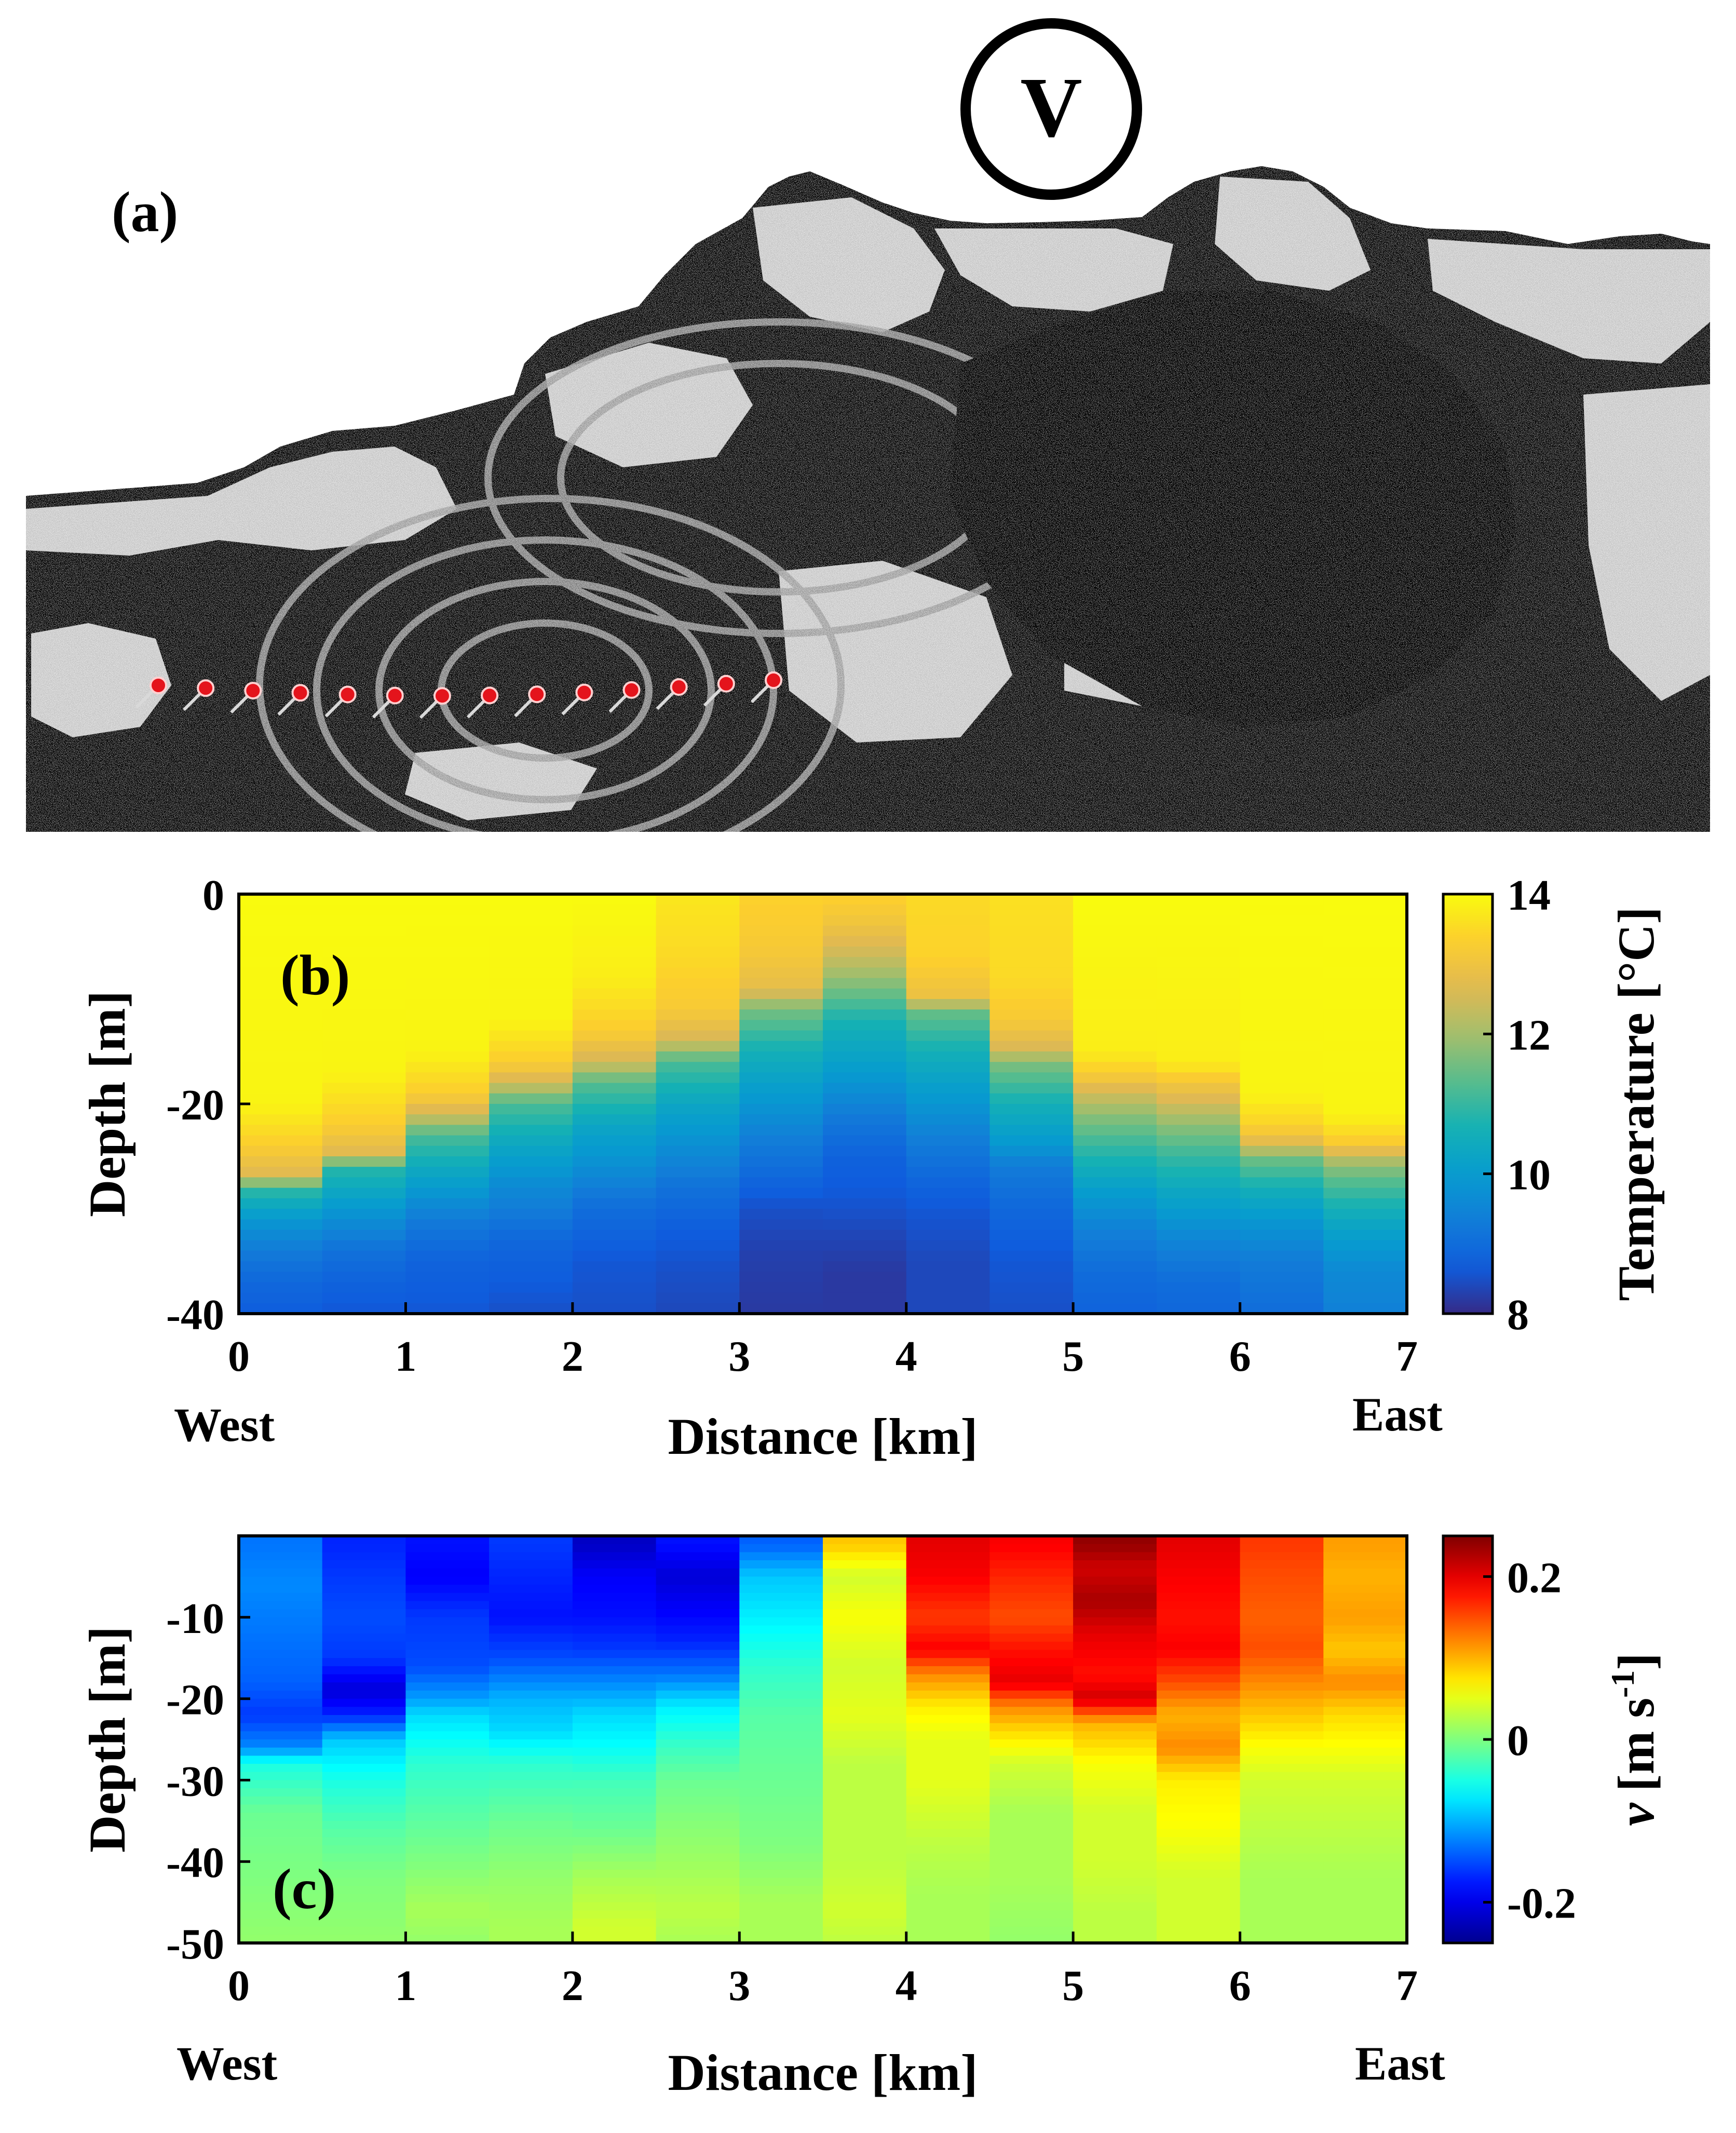 Image resolution: width=1736 pixels, height=2133 pixels. I want to click on v-marker-label: V, so click(1051, 108).